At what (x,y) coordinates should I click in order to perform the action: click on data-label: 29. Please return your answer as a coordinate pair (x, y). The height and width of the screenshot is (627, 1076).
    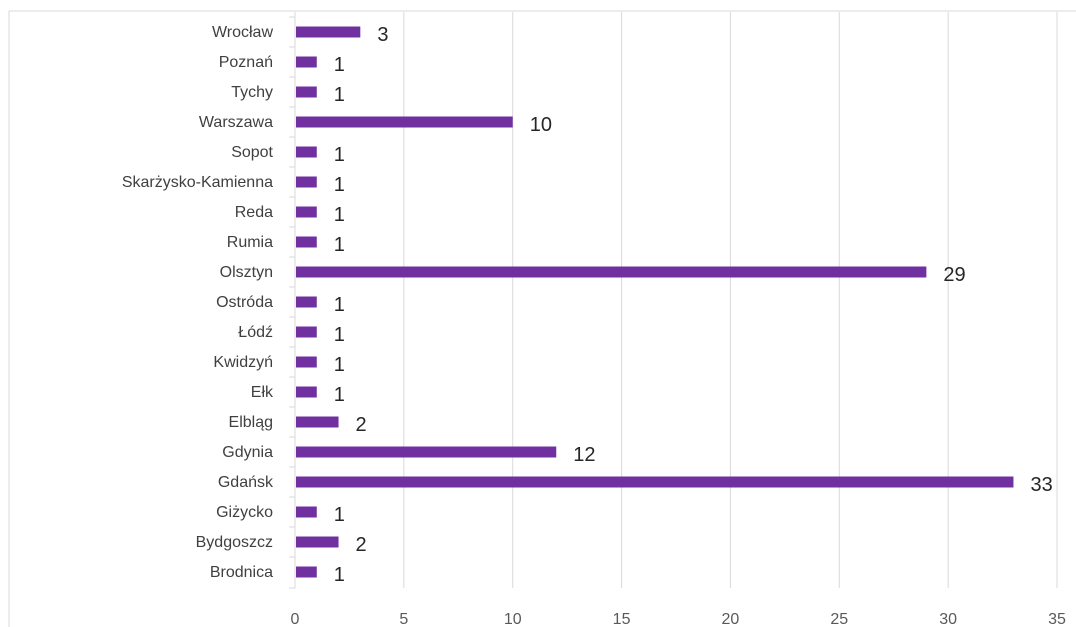
    Looking at the image, I should click on (954, 275).